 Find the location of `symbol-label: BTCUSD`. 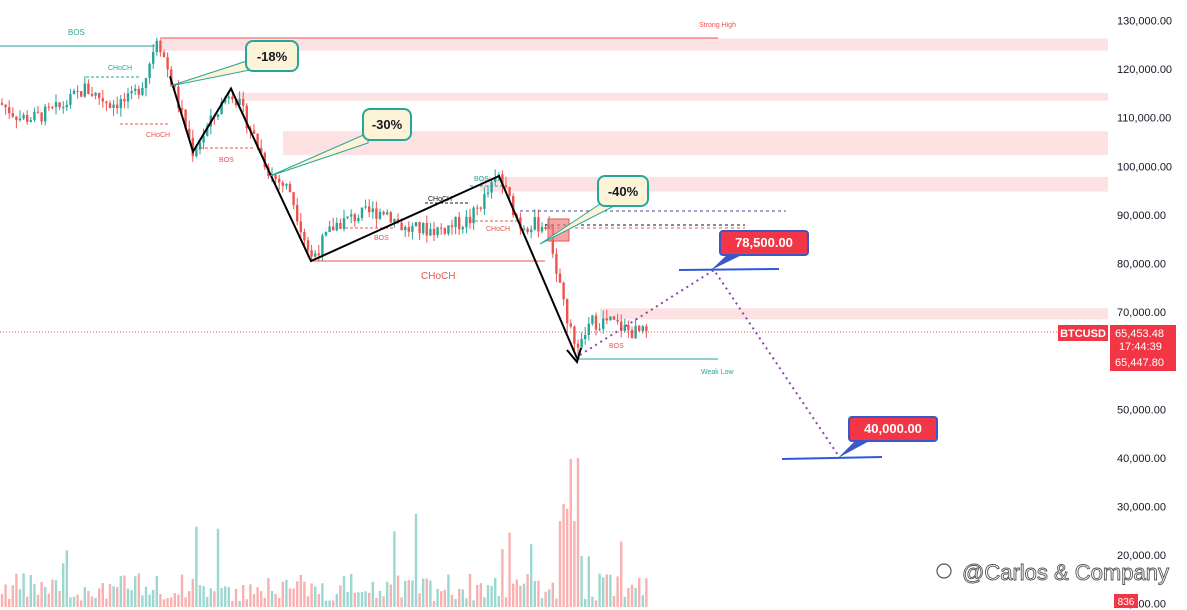

symbol-label: BTCUSD is located at coordinates (1083, 334).